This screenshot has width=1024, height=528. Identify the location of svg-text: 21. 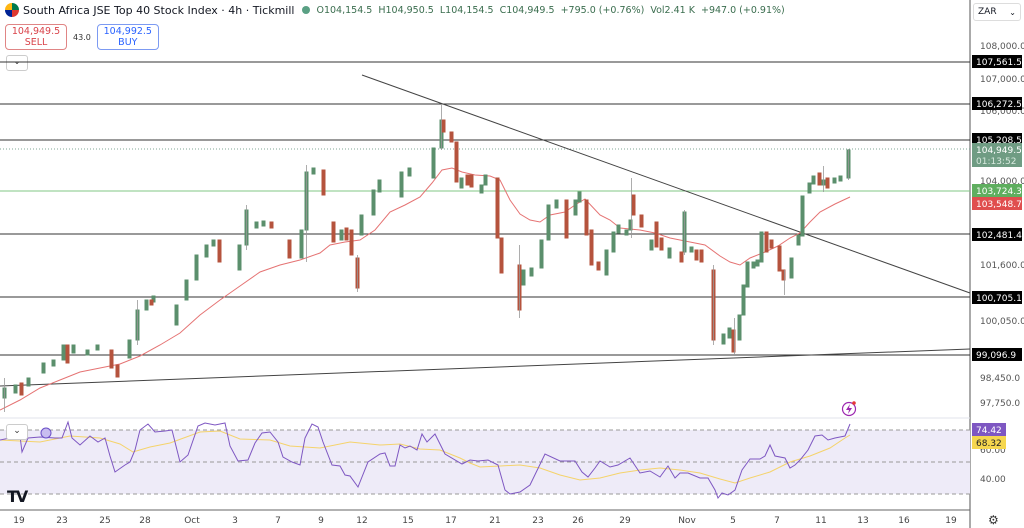
(494, 521).